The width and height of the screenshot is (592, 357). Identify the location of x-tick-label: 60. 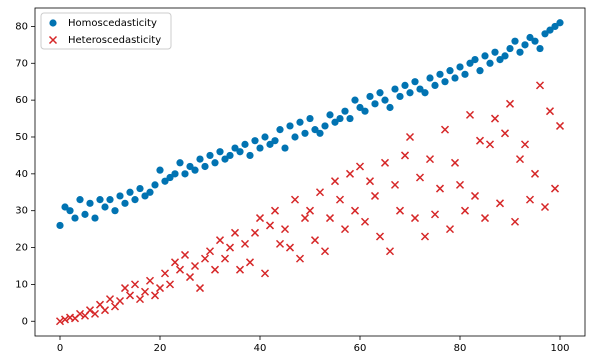
(360, 348).